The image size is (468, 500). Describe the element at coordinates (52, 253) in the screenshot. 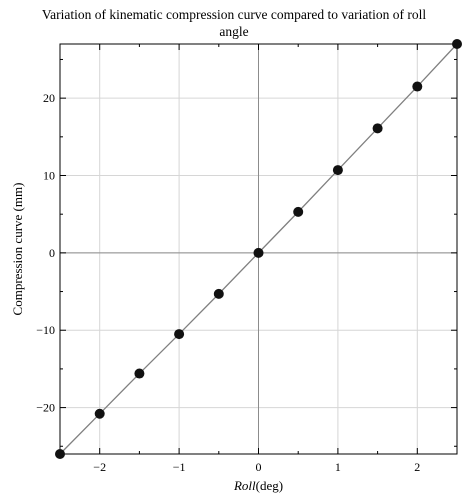

I see `y-tick-label: 0` at that location.